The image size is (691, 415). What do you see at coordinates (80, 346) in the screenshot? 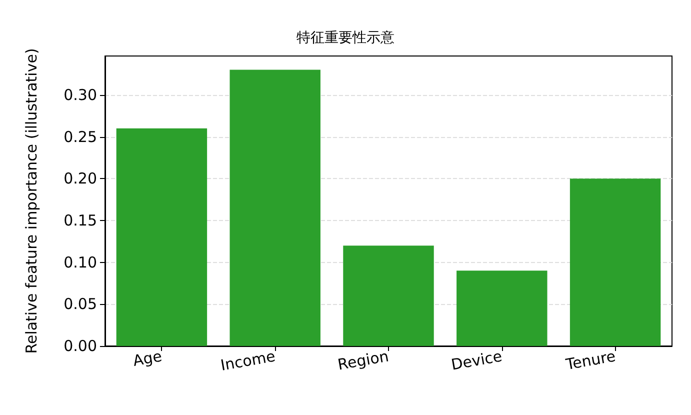
I see `y-tick-label: 0.00` at bounding box center [80, 346].